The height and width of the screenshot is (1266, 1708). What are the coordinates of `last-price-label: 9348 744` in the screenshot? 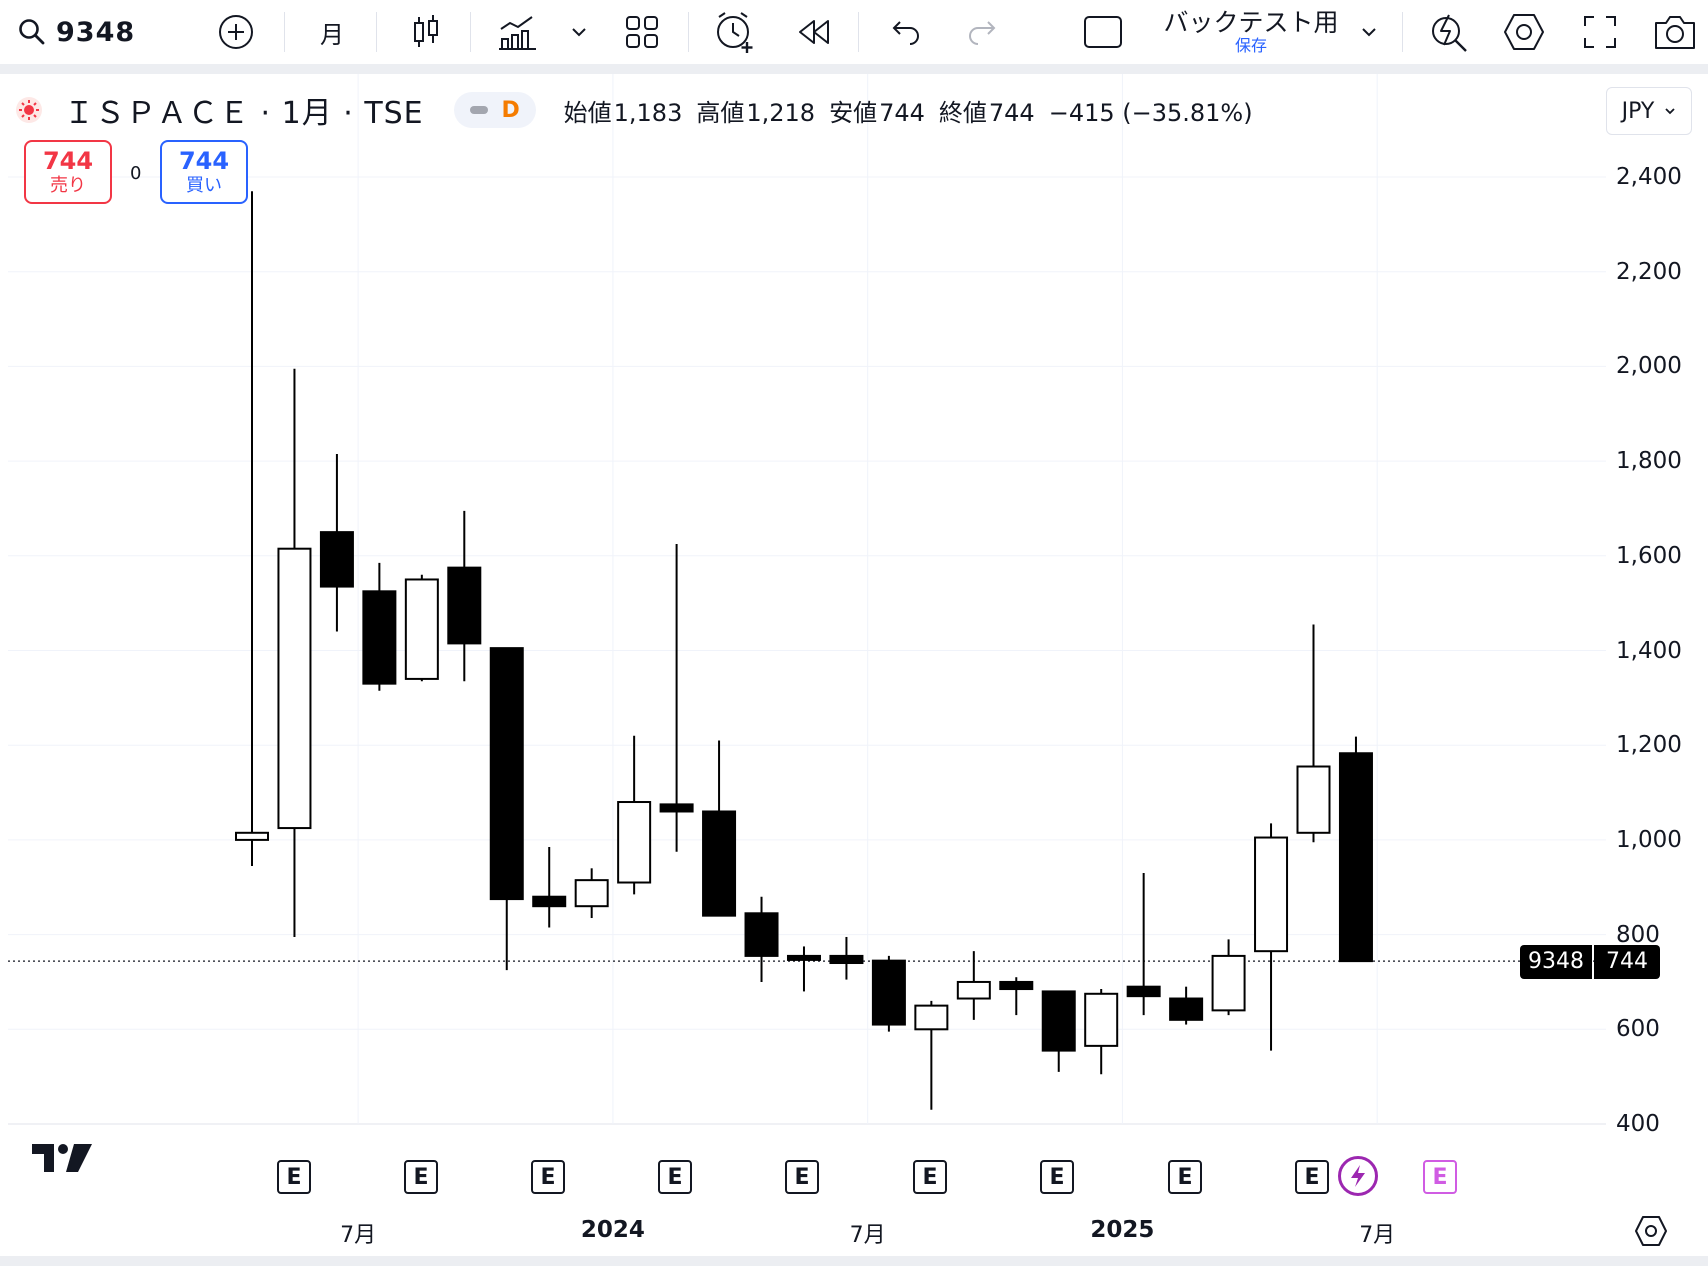 It's located at (1590, 962).